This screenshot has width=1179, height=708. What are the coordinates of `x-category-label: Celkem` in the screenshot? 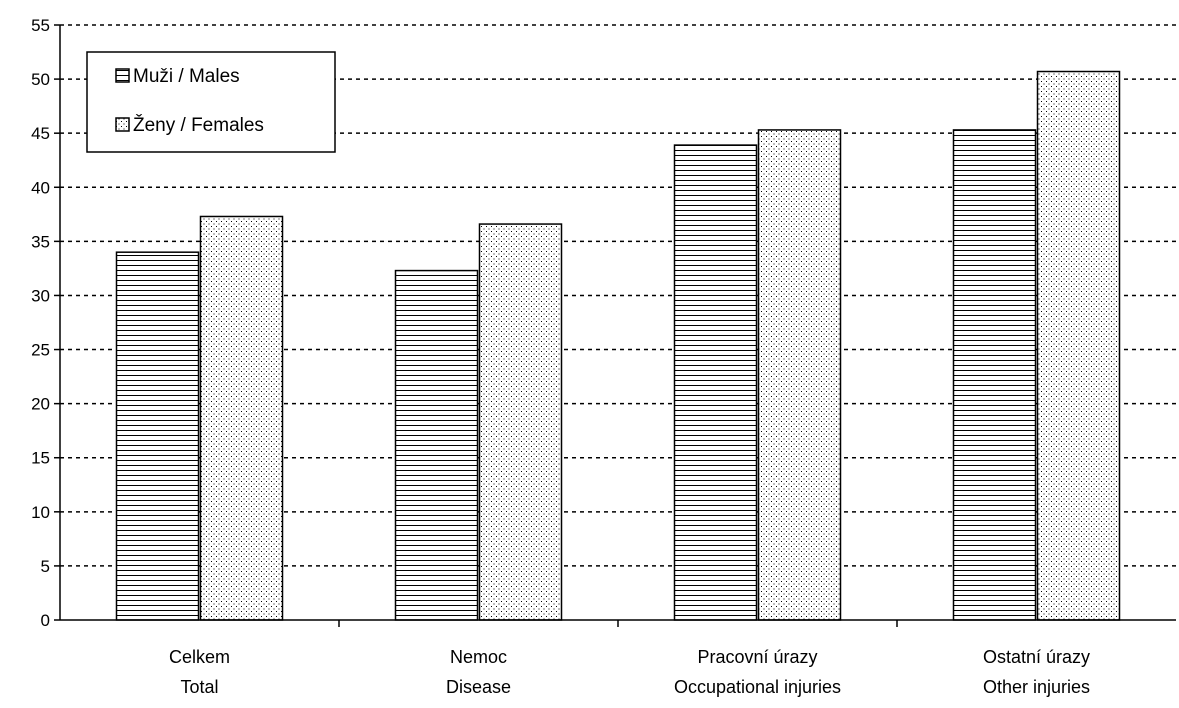 It's located at (199, 657).